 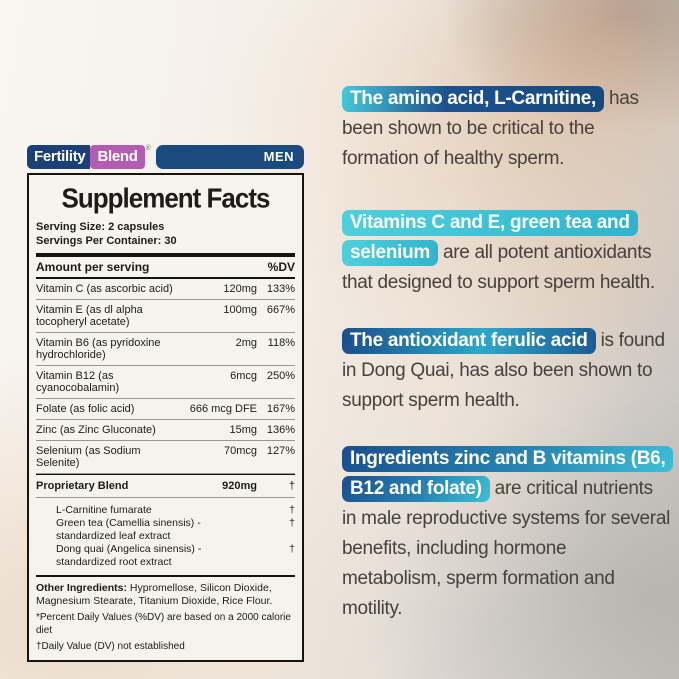 I want to click on callout-highlight: The antioxidant ferulic acid, so click(x=469, y=341).